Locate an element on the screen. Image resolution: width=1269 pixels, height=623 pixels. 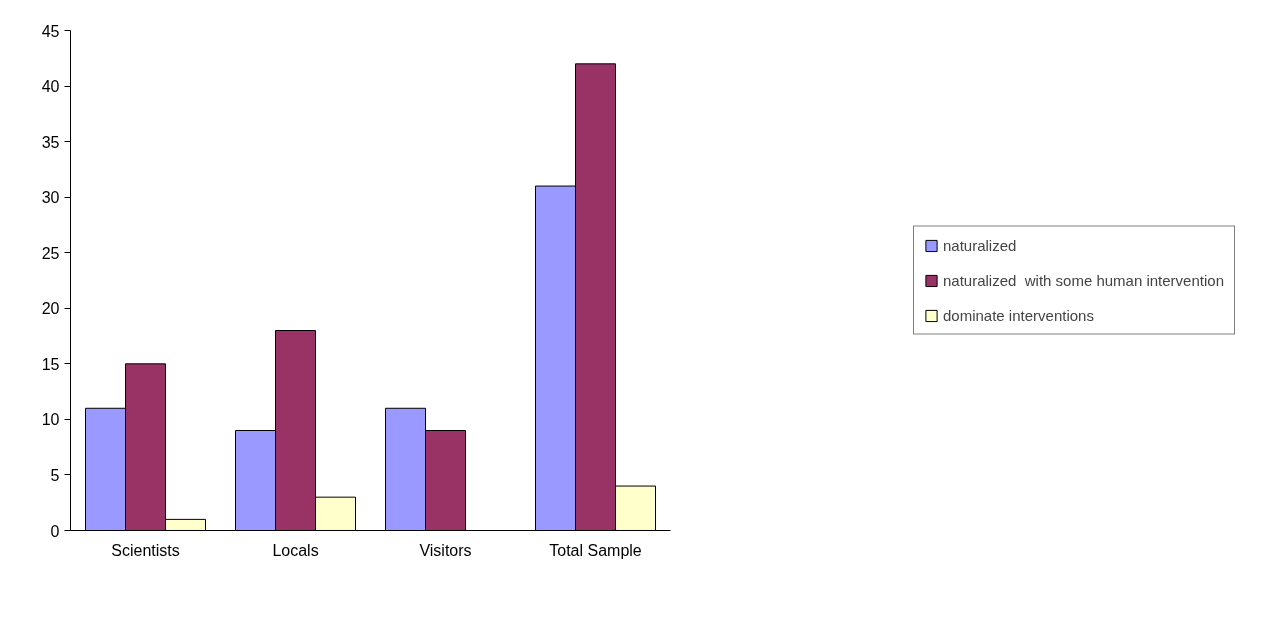
y-tick-label: 45 is located at coordinates (50, 31).